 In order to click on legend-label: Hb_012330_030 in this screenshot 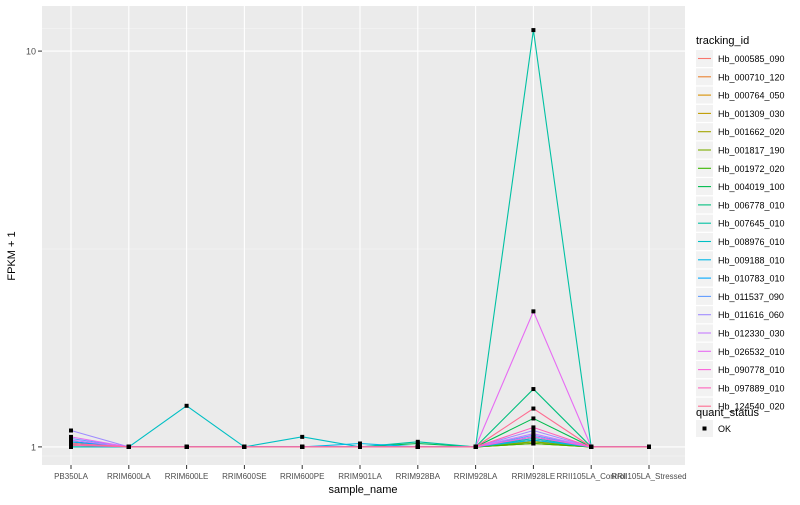, I will do `click(751, 334)`.